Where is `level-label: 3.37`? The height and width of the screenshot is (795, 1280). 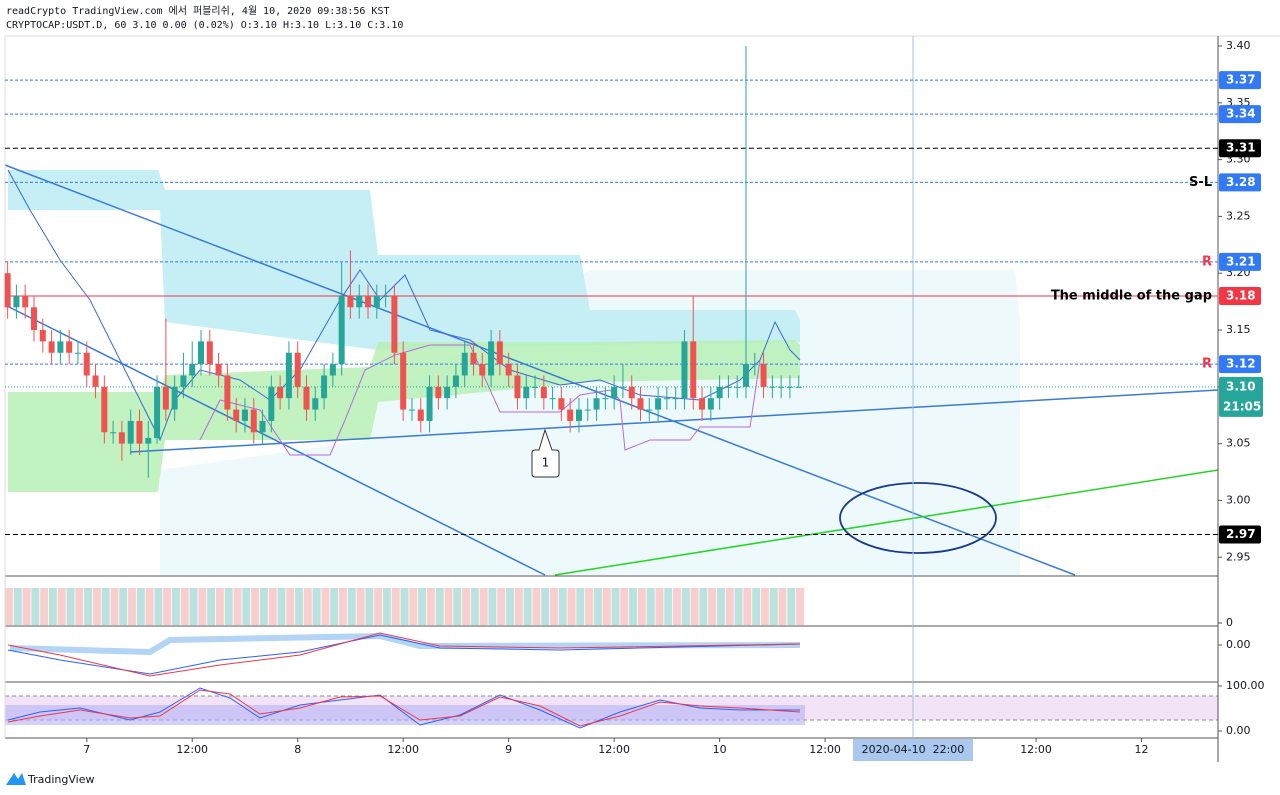 level-label: 3.37 is located at coordinates (1241, 80).